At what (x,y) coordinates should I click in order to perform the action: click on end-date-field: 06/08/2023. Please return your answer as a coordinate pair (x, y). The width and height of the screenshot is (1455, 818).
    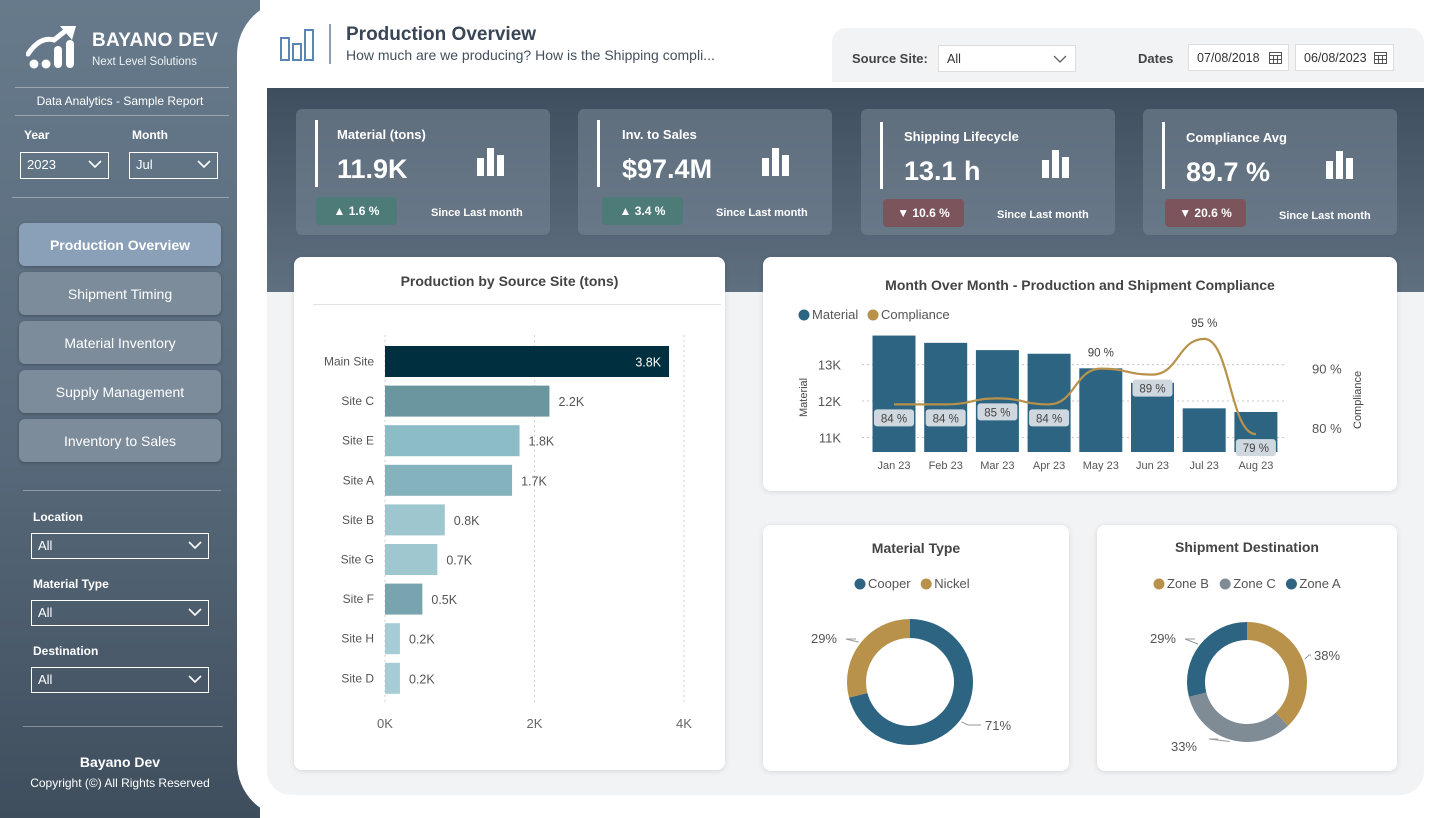
    Looking at the image, I should click on (1344, 57).